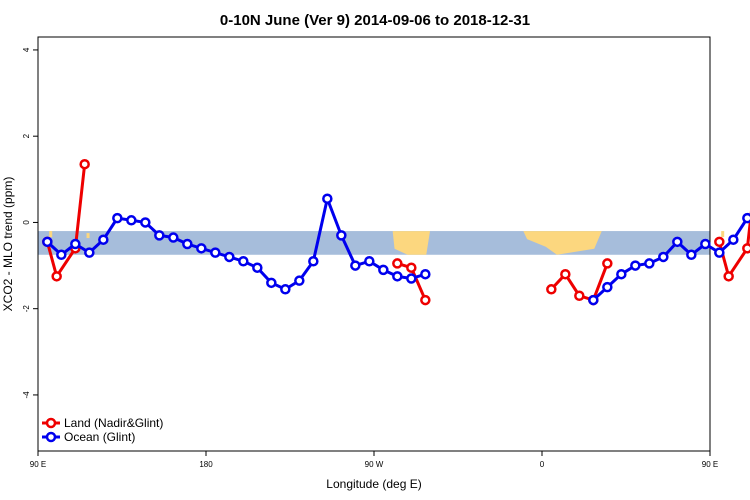 The width and height of the screenshot is (750, 500). I want to click on land-islands-west, so click(51, 234).